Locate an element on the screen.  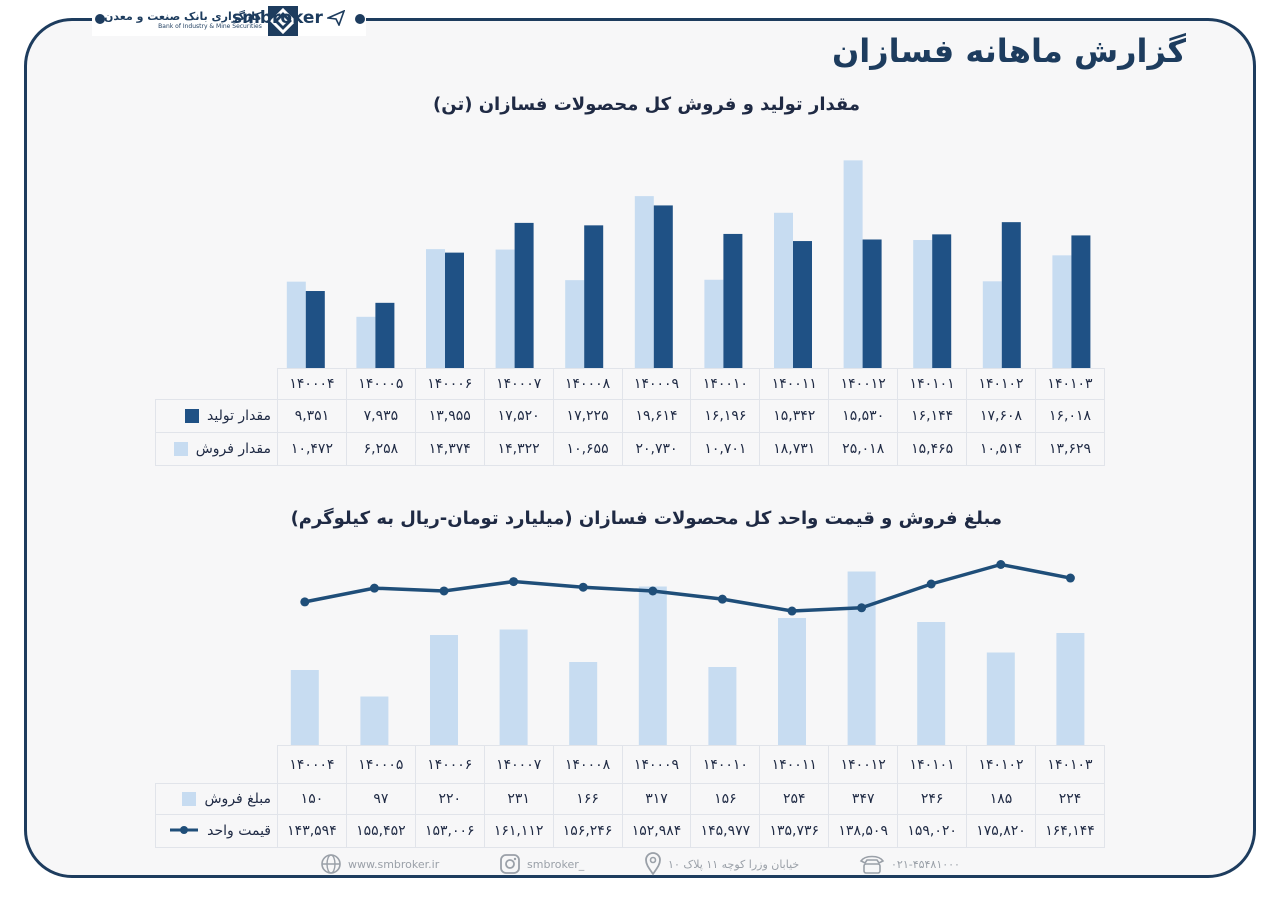
chart2-category-4: ۱۴۰۰۰۸ is located at coordinates (587, 764).